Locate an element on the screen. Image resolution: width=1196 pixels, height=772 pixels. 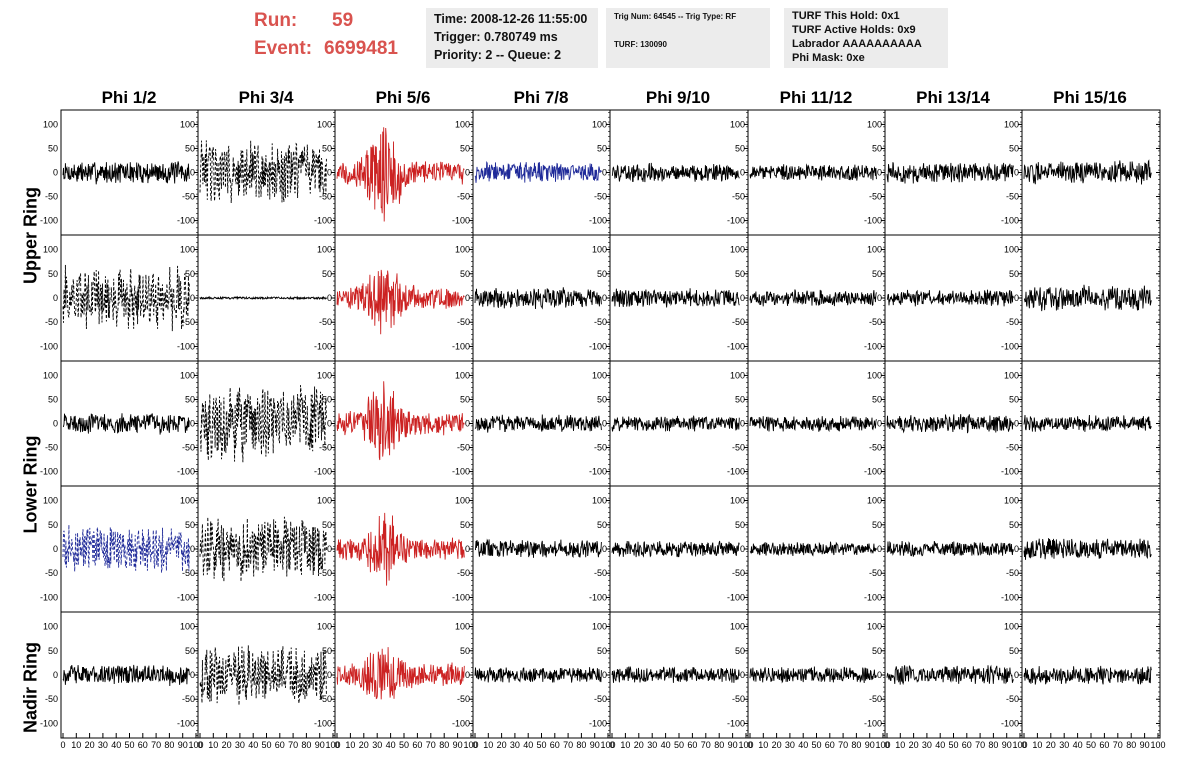
x-tick-label: 30 is located at coordinates (652, 745).